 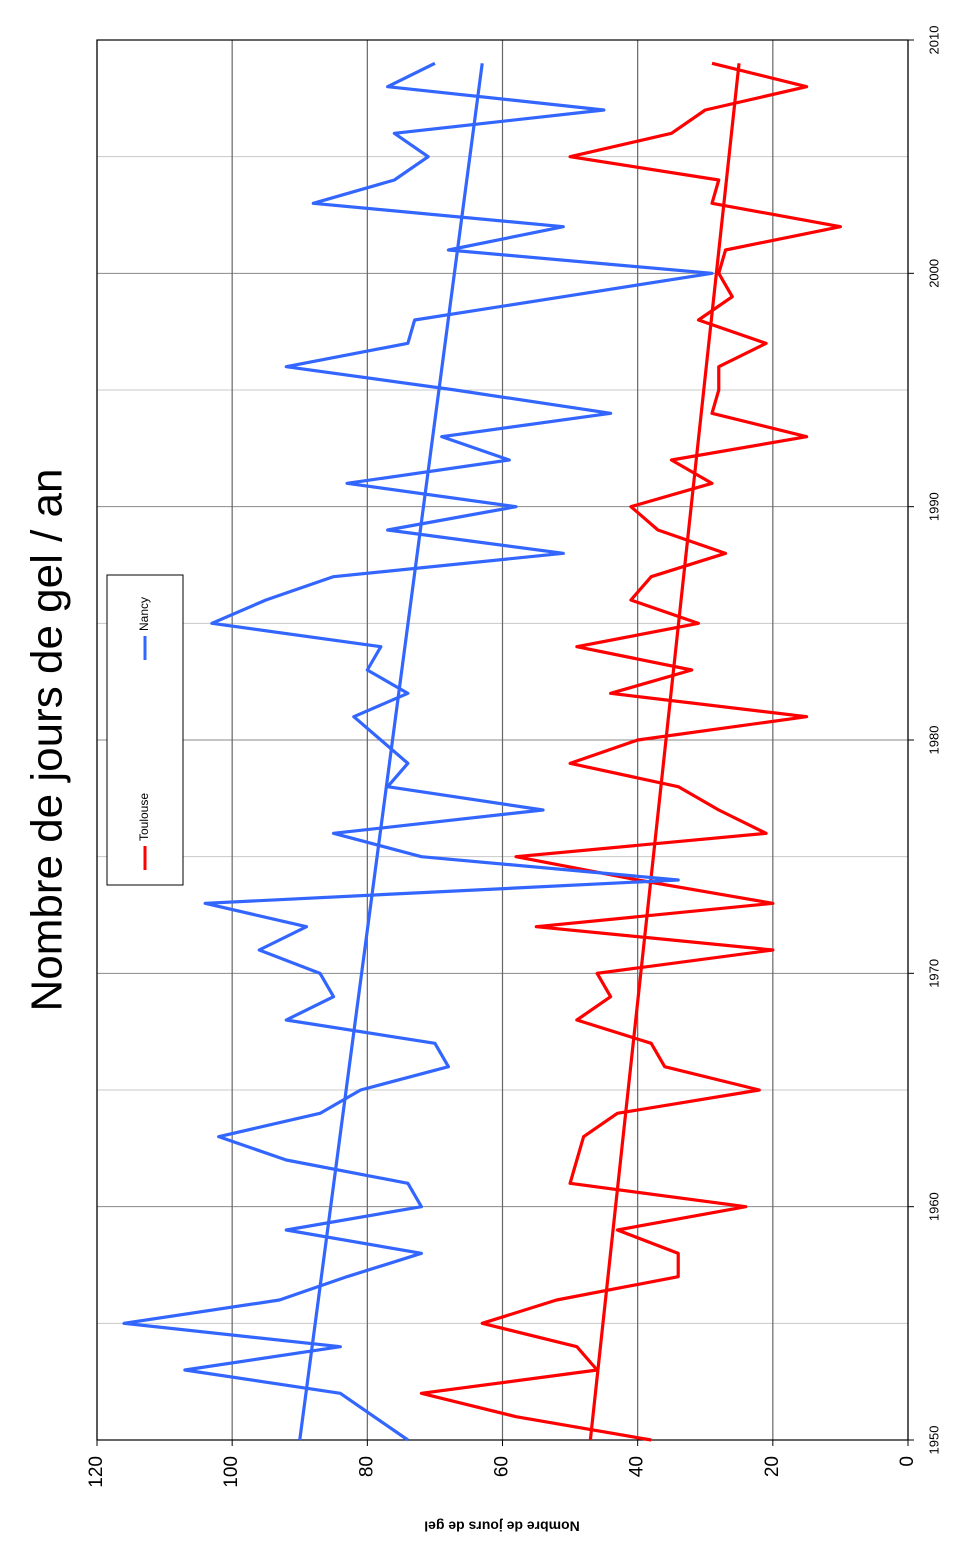 I want to click on y-tick-label: 120, so click(x=96, y=1472).